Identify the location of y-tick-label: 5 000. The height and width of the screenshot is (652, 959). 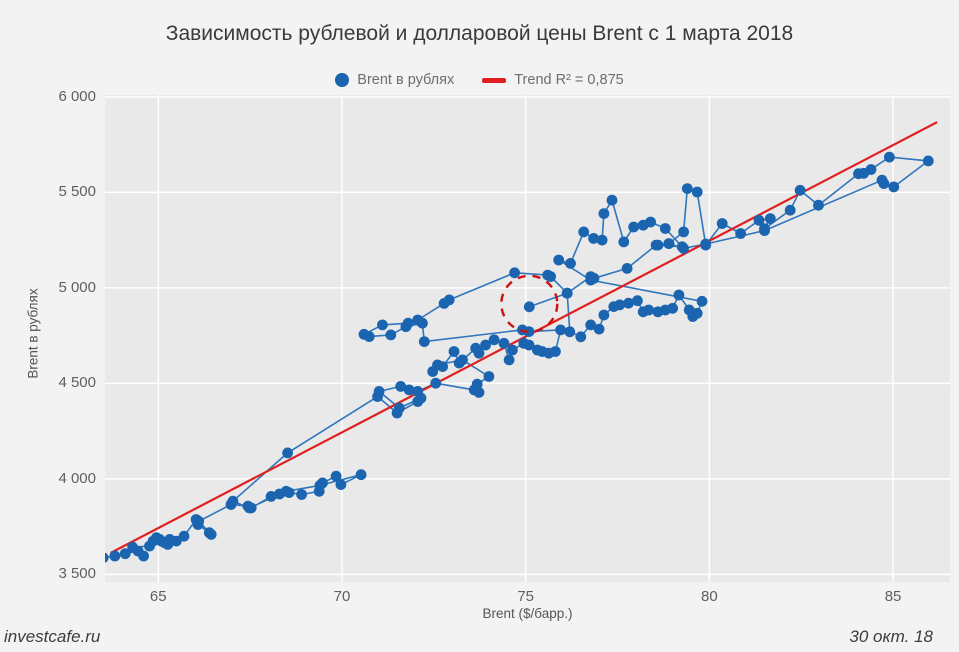
(77, 287).